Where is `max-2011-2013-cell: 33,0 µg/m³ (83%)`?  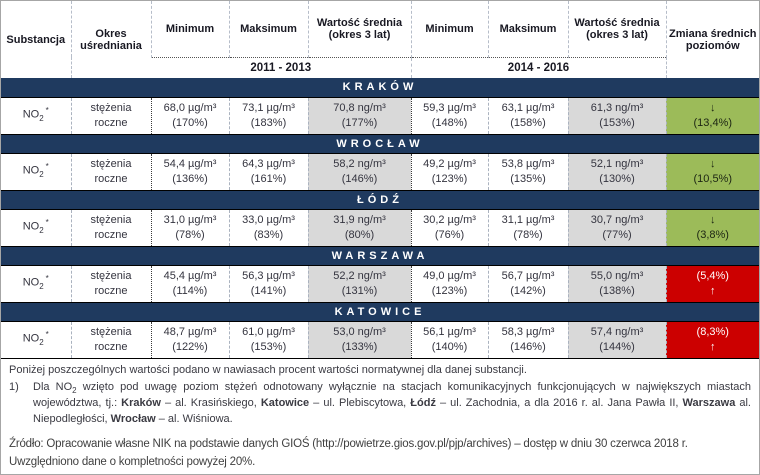
max-2011-2013-cell: 33,0 µg/m³ (83%) is located at coordinates (268, 227).